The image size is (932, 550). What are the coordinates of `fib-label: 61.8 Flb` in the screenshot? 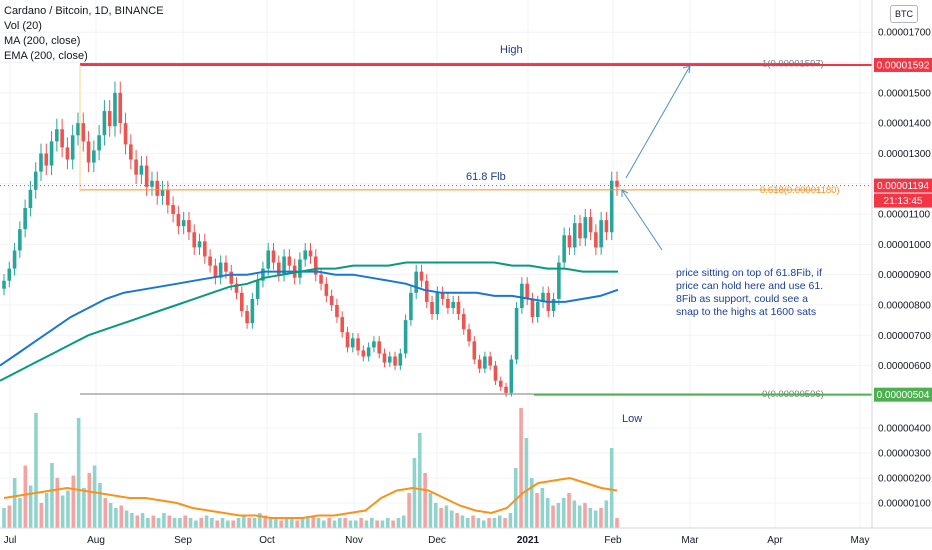 It's located at (486, 177).